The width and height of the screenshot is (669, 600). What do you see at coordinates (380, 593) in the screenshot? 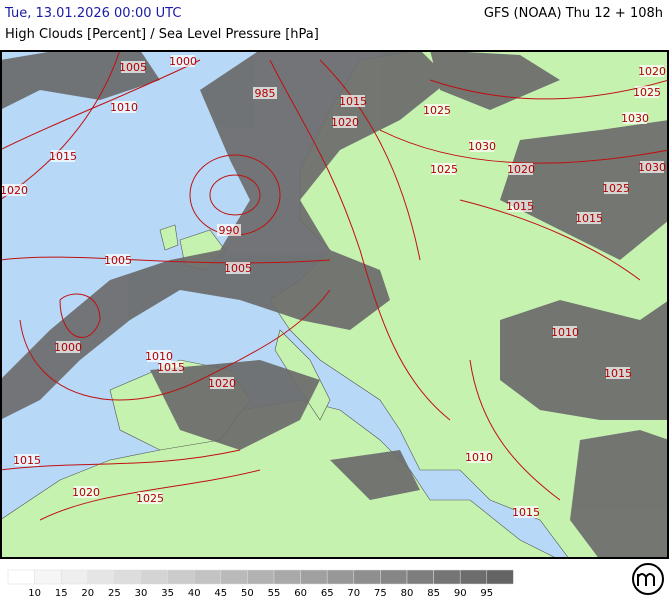
I see `legend-tick-label: 75` at bounding box center [380, 593].